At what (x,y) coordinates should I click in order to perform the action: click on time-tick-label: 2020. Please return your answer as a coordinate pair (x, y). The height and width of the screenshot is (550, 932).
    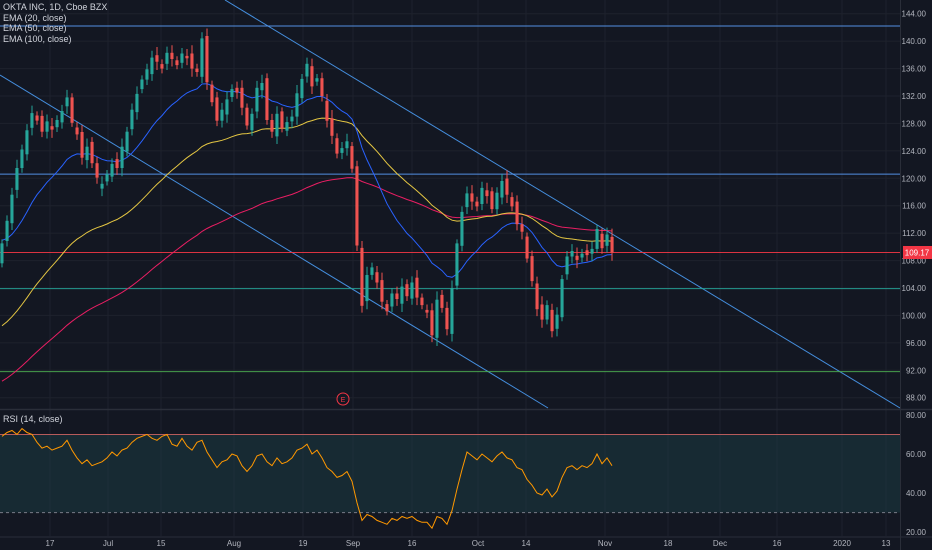
    Looking at the image, I should click on (842, 543).